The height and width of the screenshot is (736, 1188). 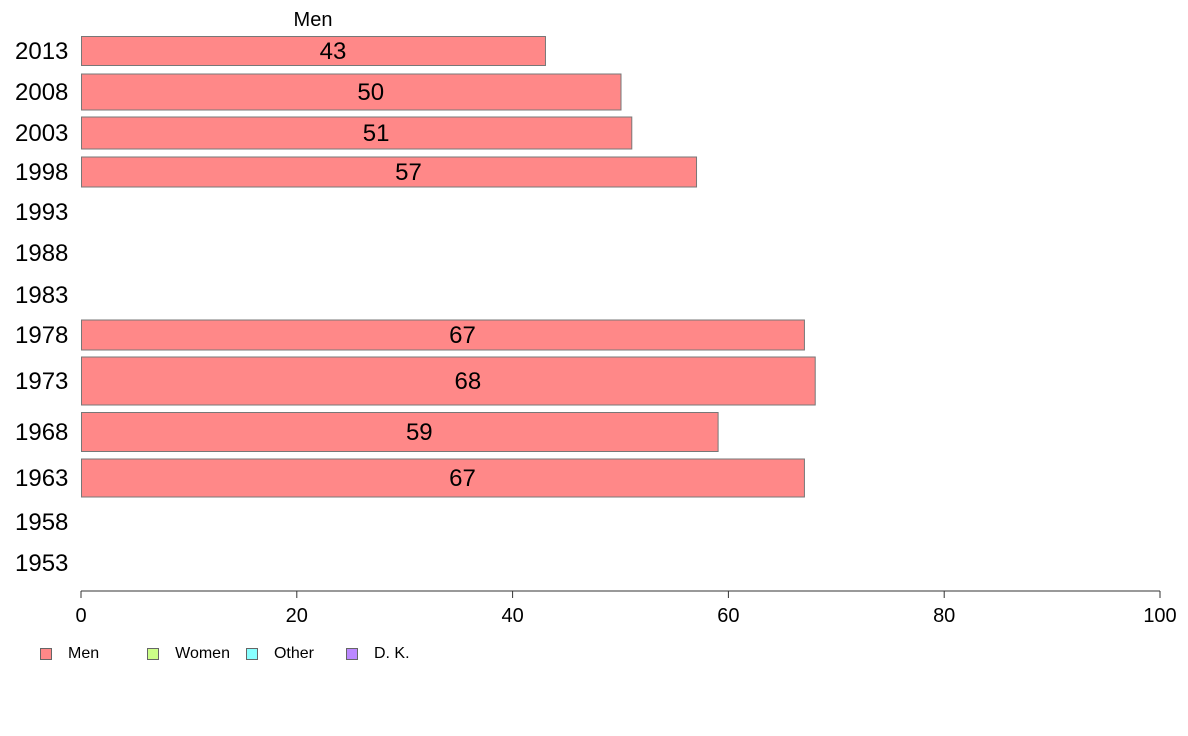 I want to click on bar-1973, so click(x=448, y=381).